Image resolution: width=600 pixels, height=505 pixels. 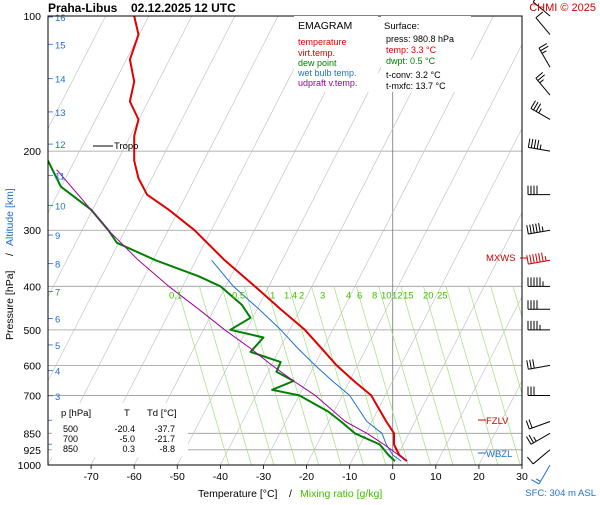 I want to click on pressure-tick-label: 200, so click(x=32, y=152).